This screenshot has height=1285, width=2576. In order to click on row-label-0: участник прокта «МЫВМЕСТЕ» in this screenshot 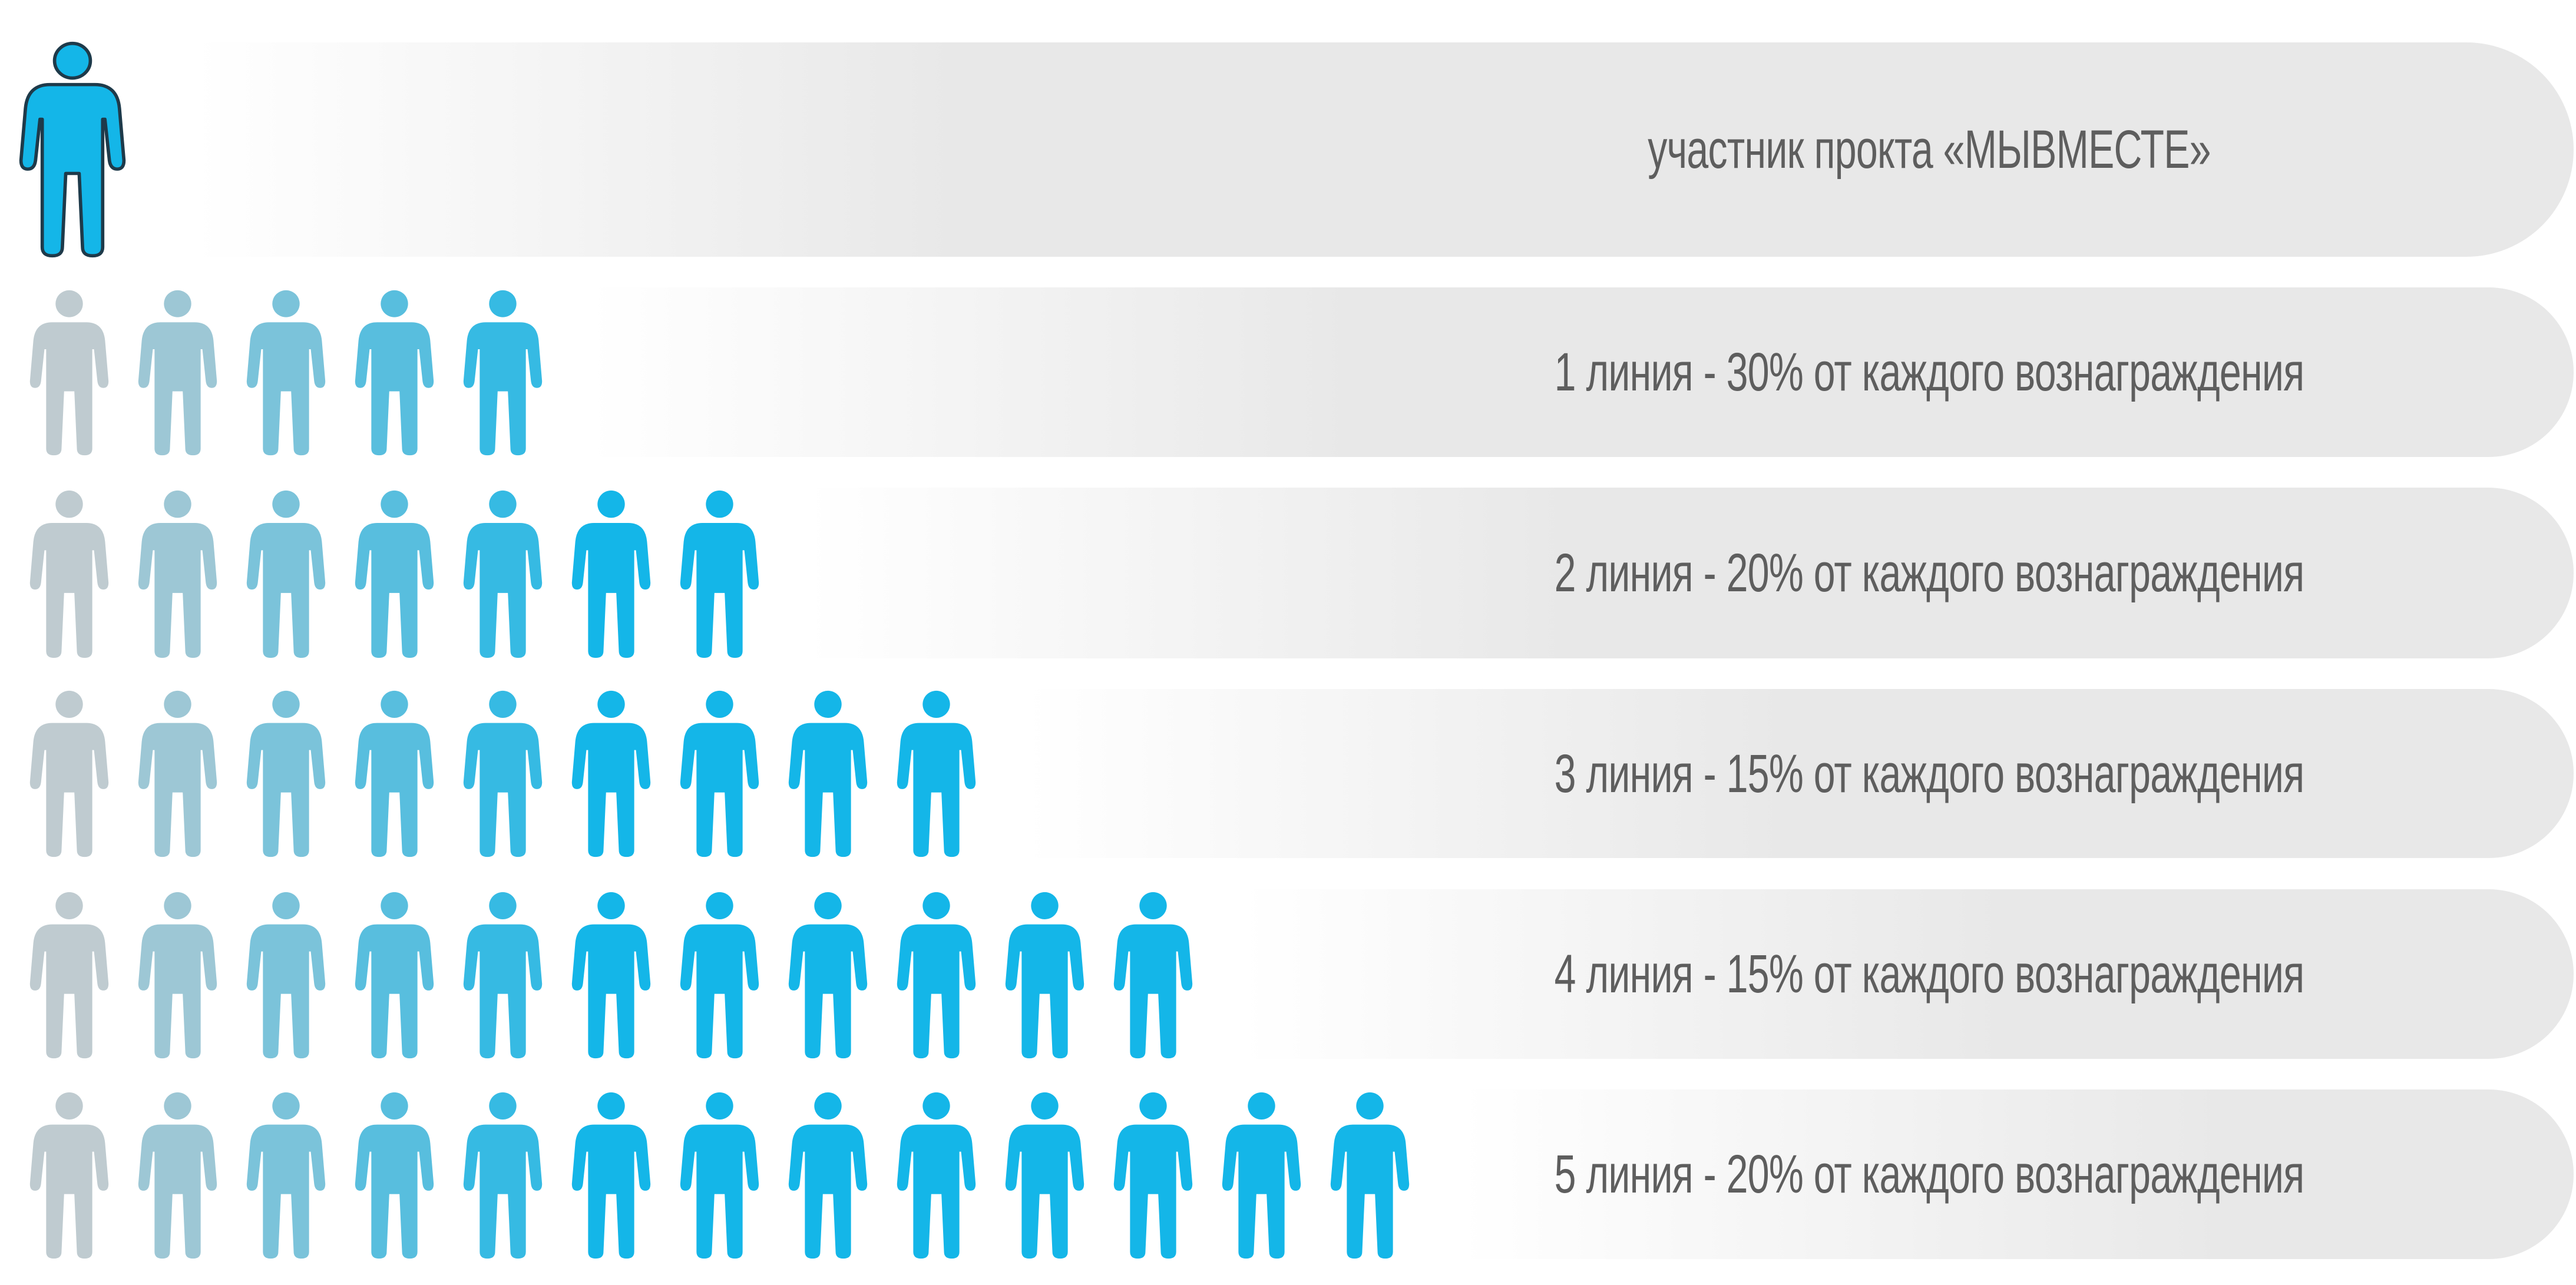, I will do `click(1929, 150)`.